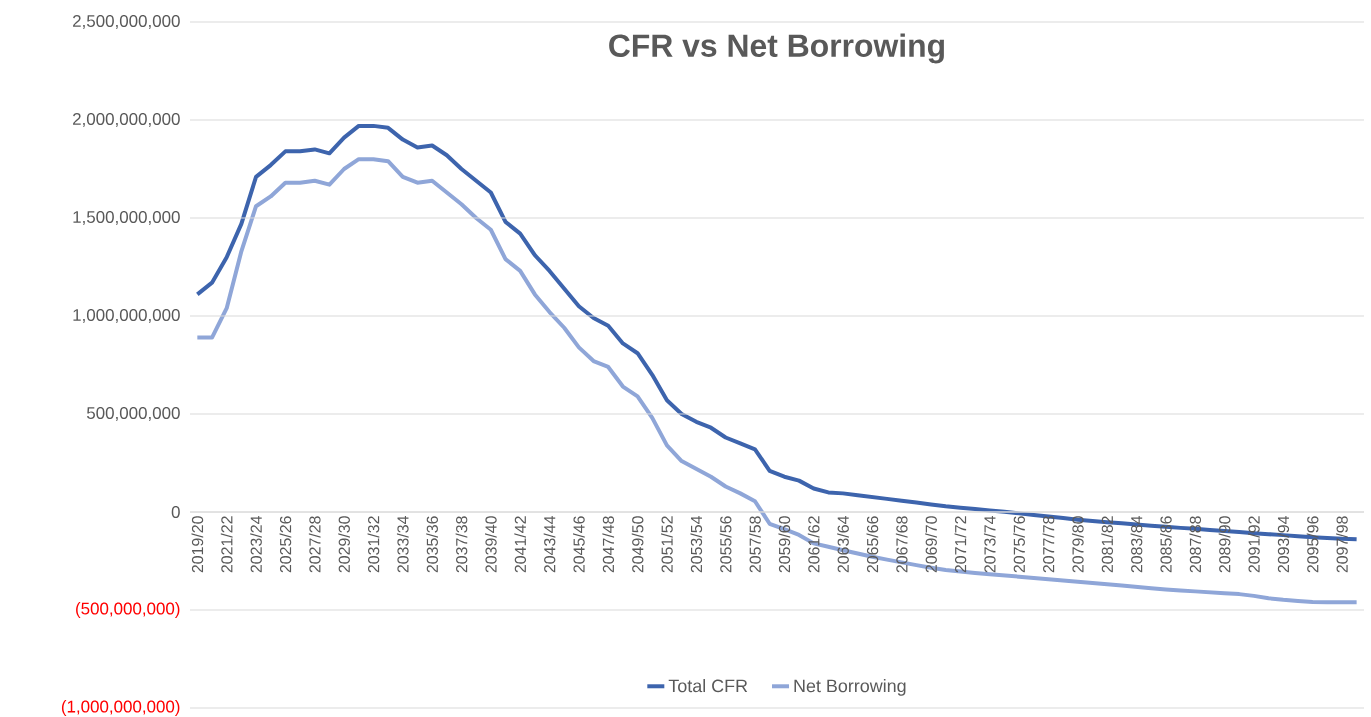 This screenshot has width=1371, height=717. Describe the element at coordinates (175, 512) in the screenshot. I see `y-tick-label: 0` at that location.